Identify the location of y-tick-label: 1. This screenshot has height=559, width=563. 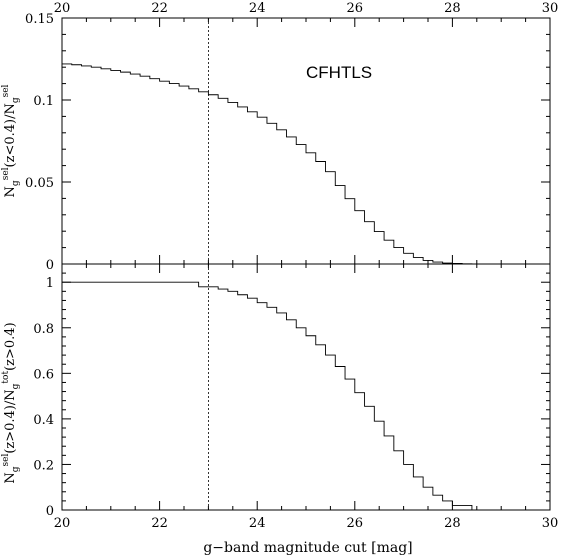
(50, 283).